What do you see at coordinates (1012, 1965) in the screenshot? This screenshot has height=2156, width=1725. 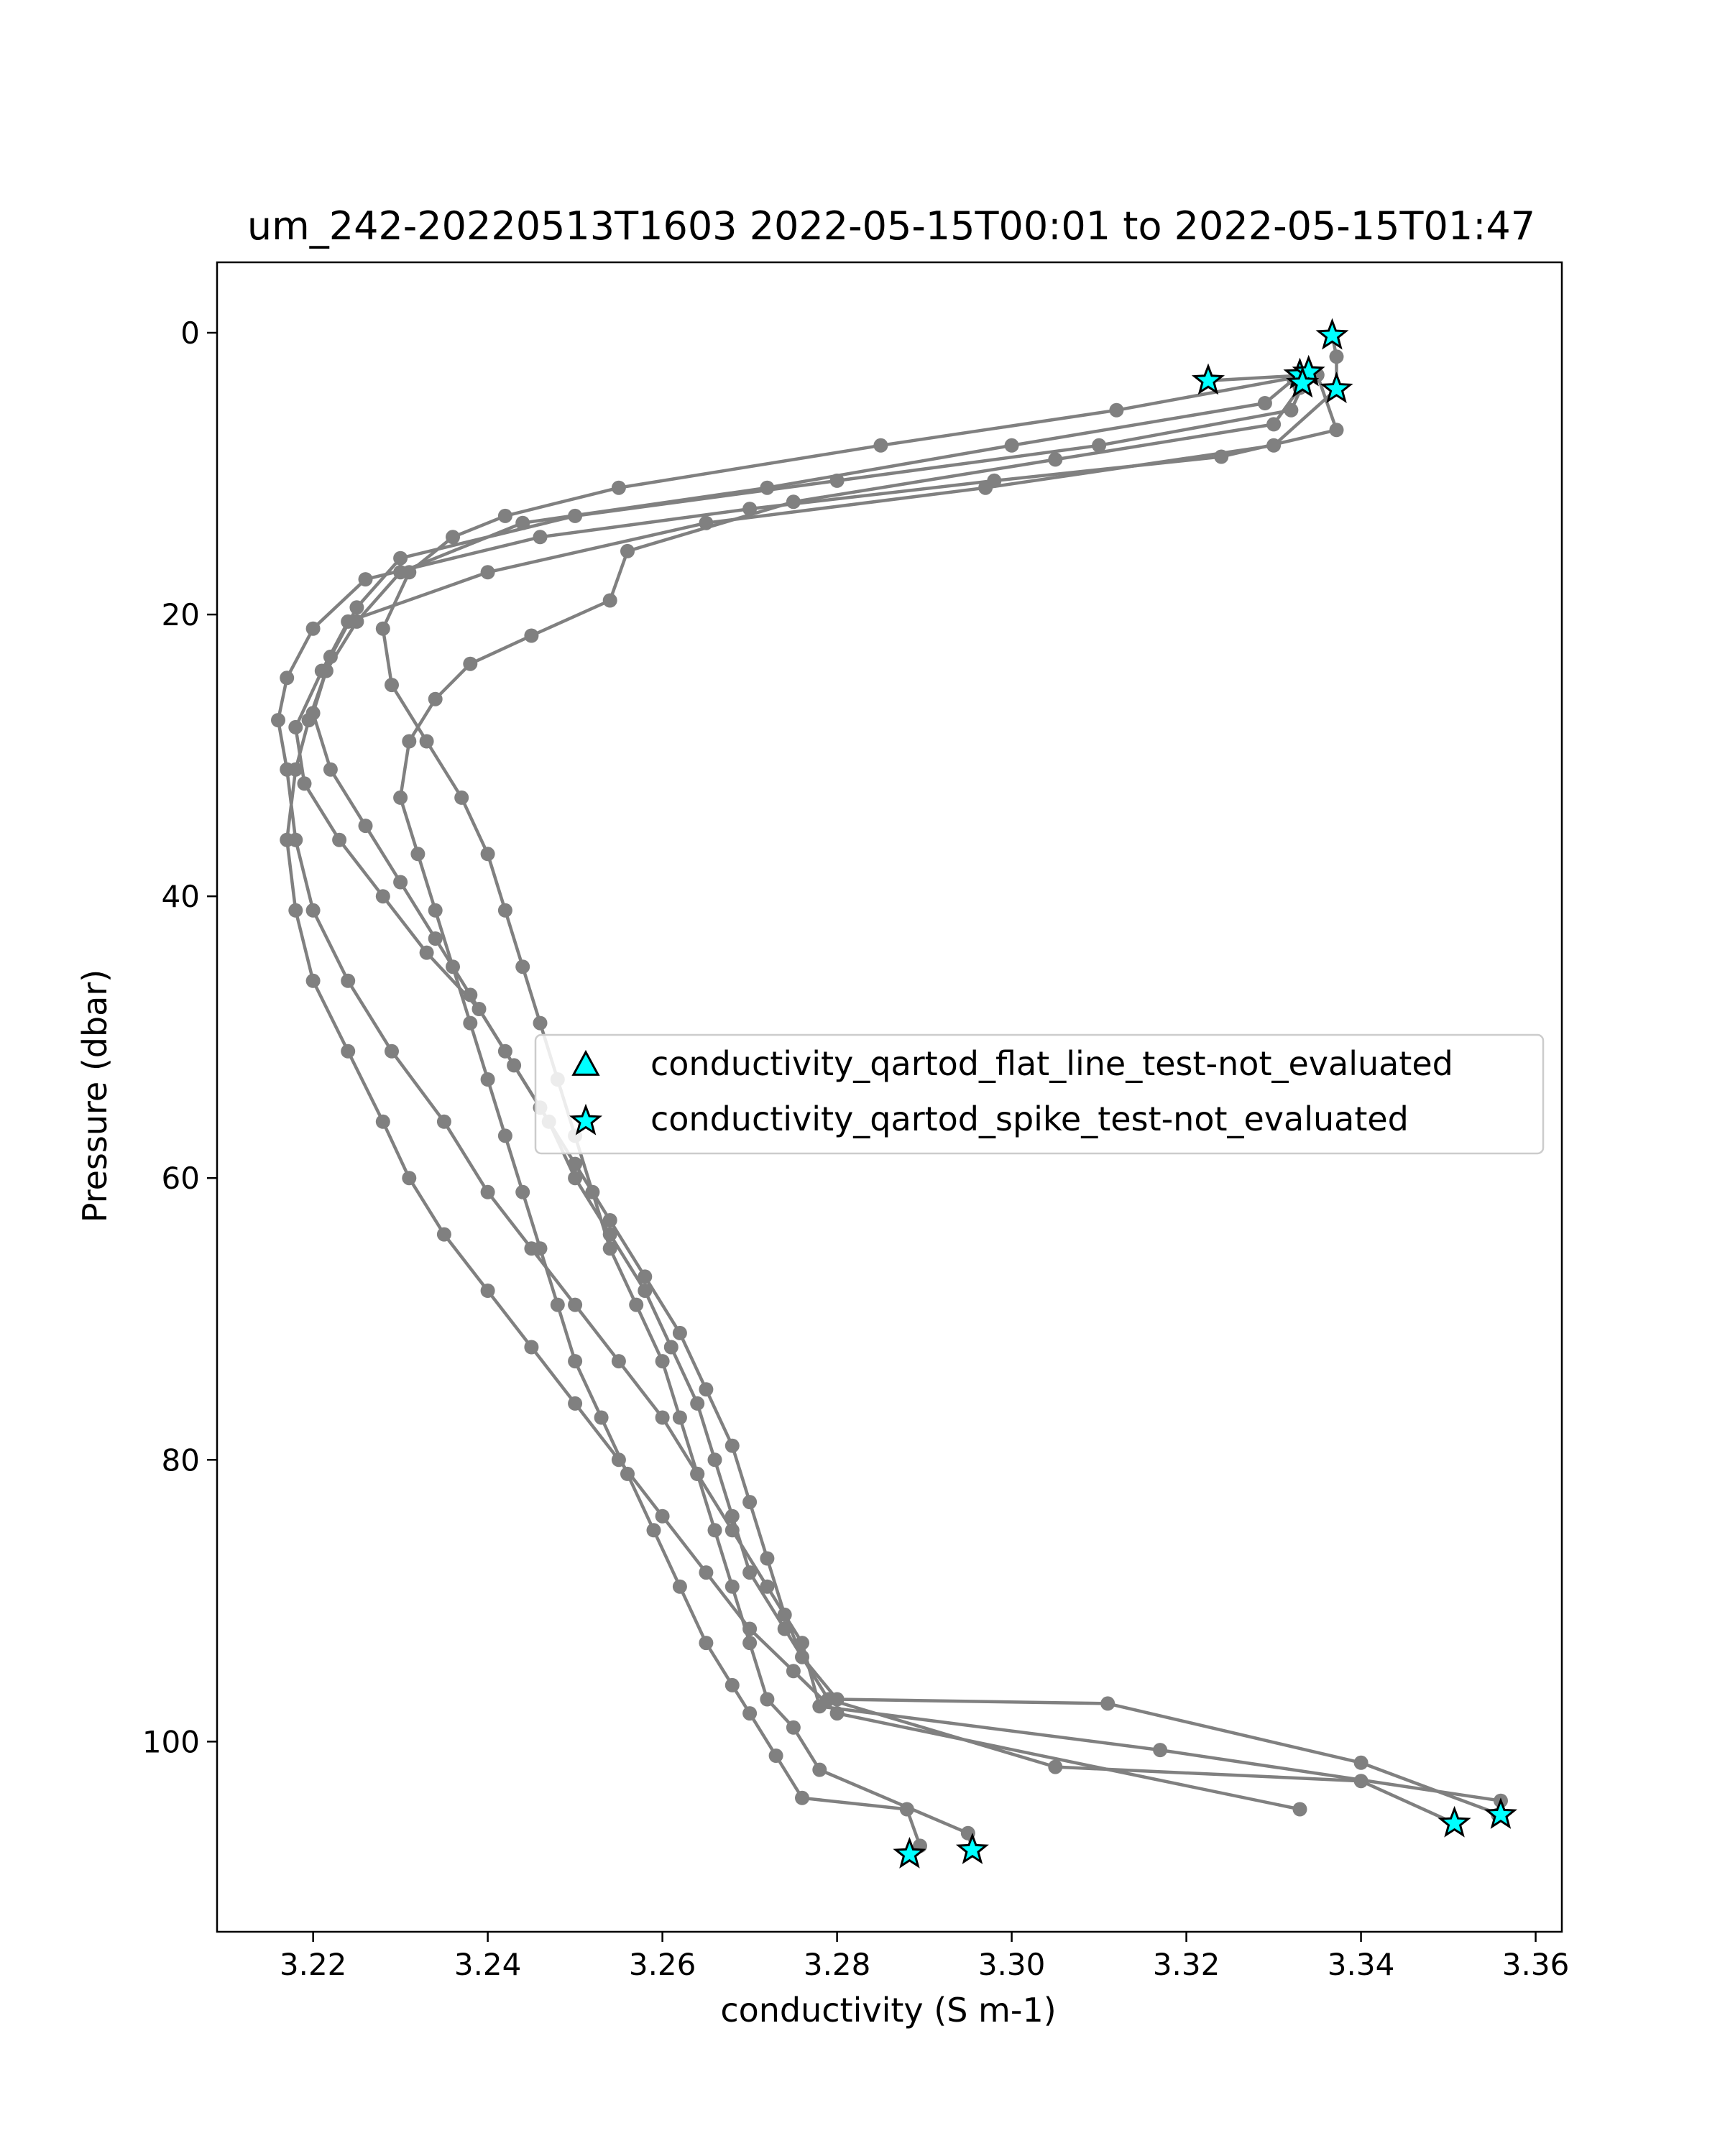 I see `x-tick-label: 3.30` at bounding box center [1012, 1965].